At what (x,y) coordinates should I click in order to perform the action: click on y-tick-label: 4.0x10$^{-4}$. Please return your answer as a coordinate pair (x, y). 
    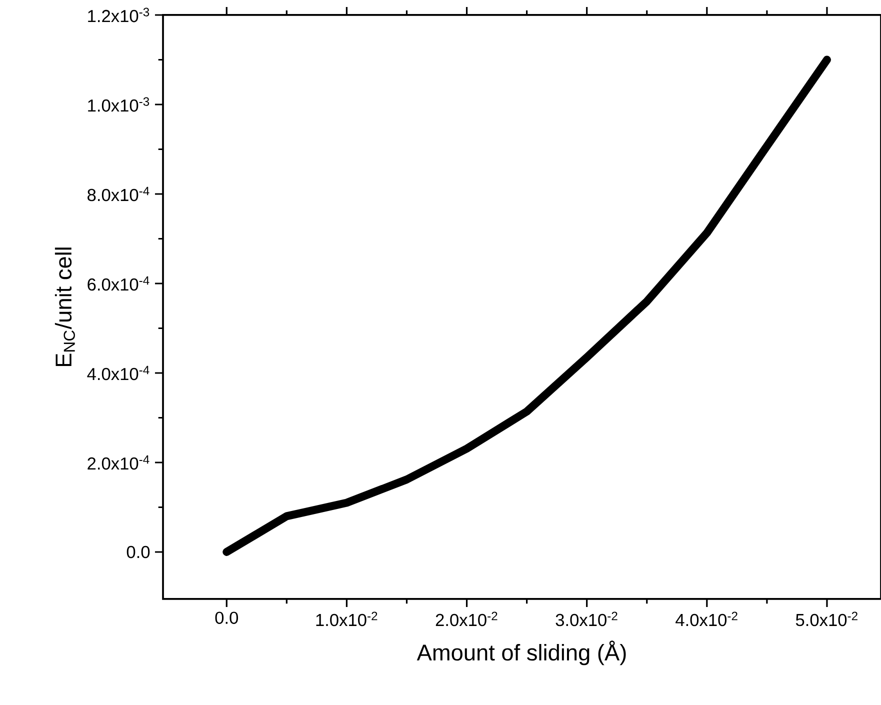
    Looking at the image, I should click on (118, 373).